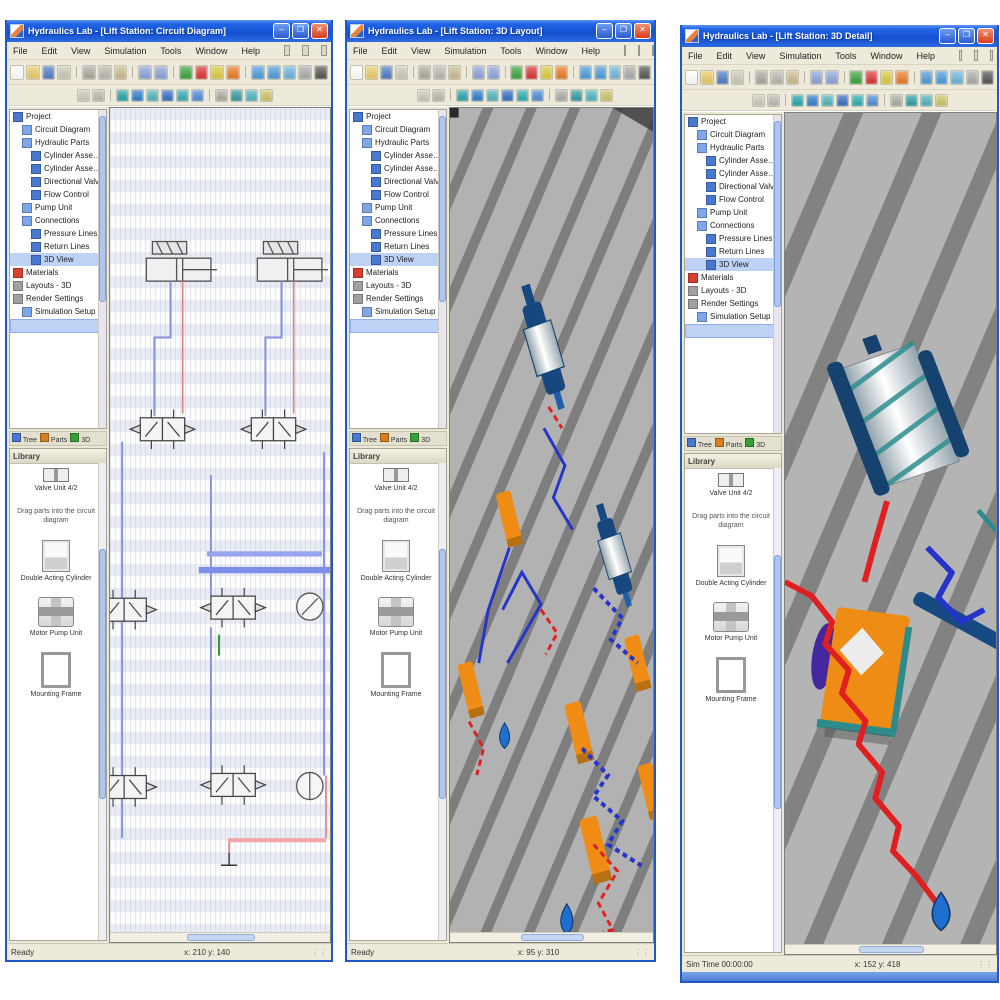 This screenshot has width=1000, height=1000. What do you see at coordinates (83, 95) in the screenshot?
I see `select-icon` at bounding box center [83, 95].